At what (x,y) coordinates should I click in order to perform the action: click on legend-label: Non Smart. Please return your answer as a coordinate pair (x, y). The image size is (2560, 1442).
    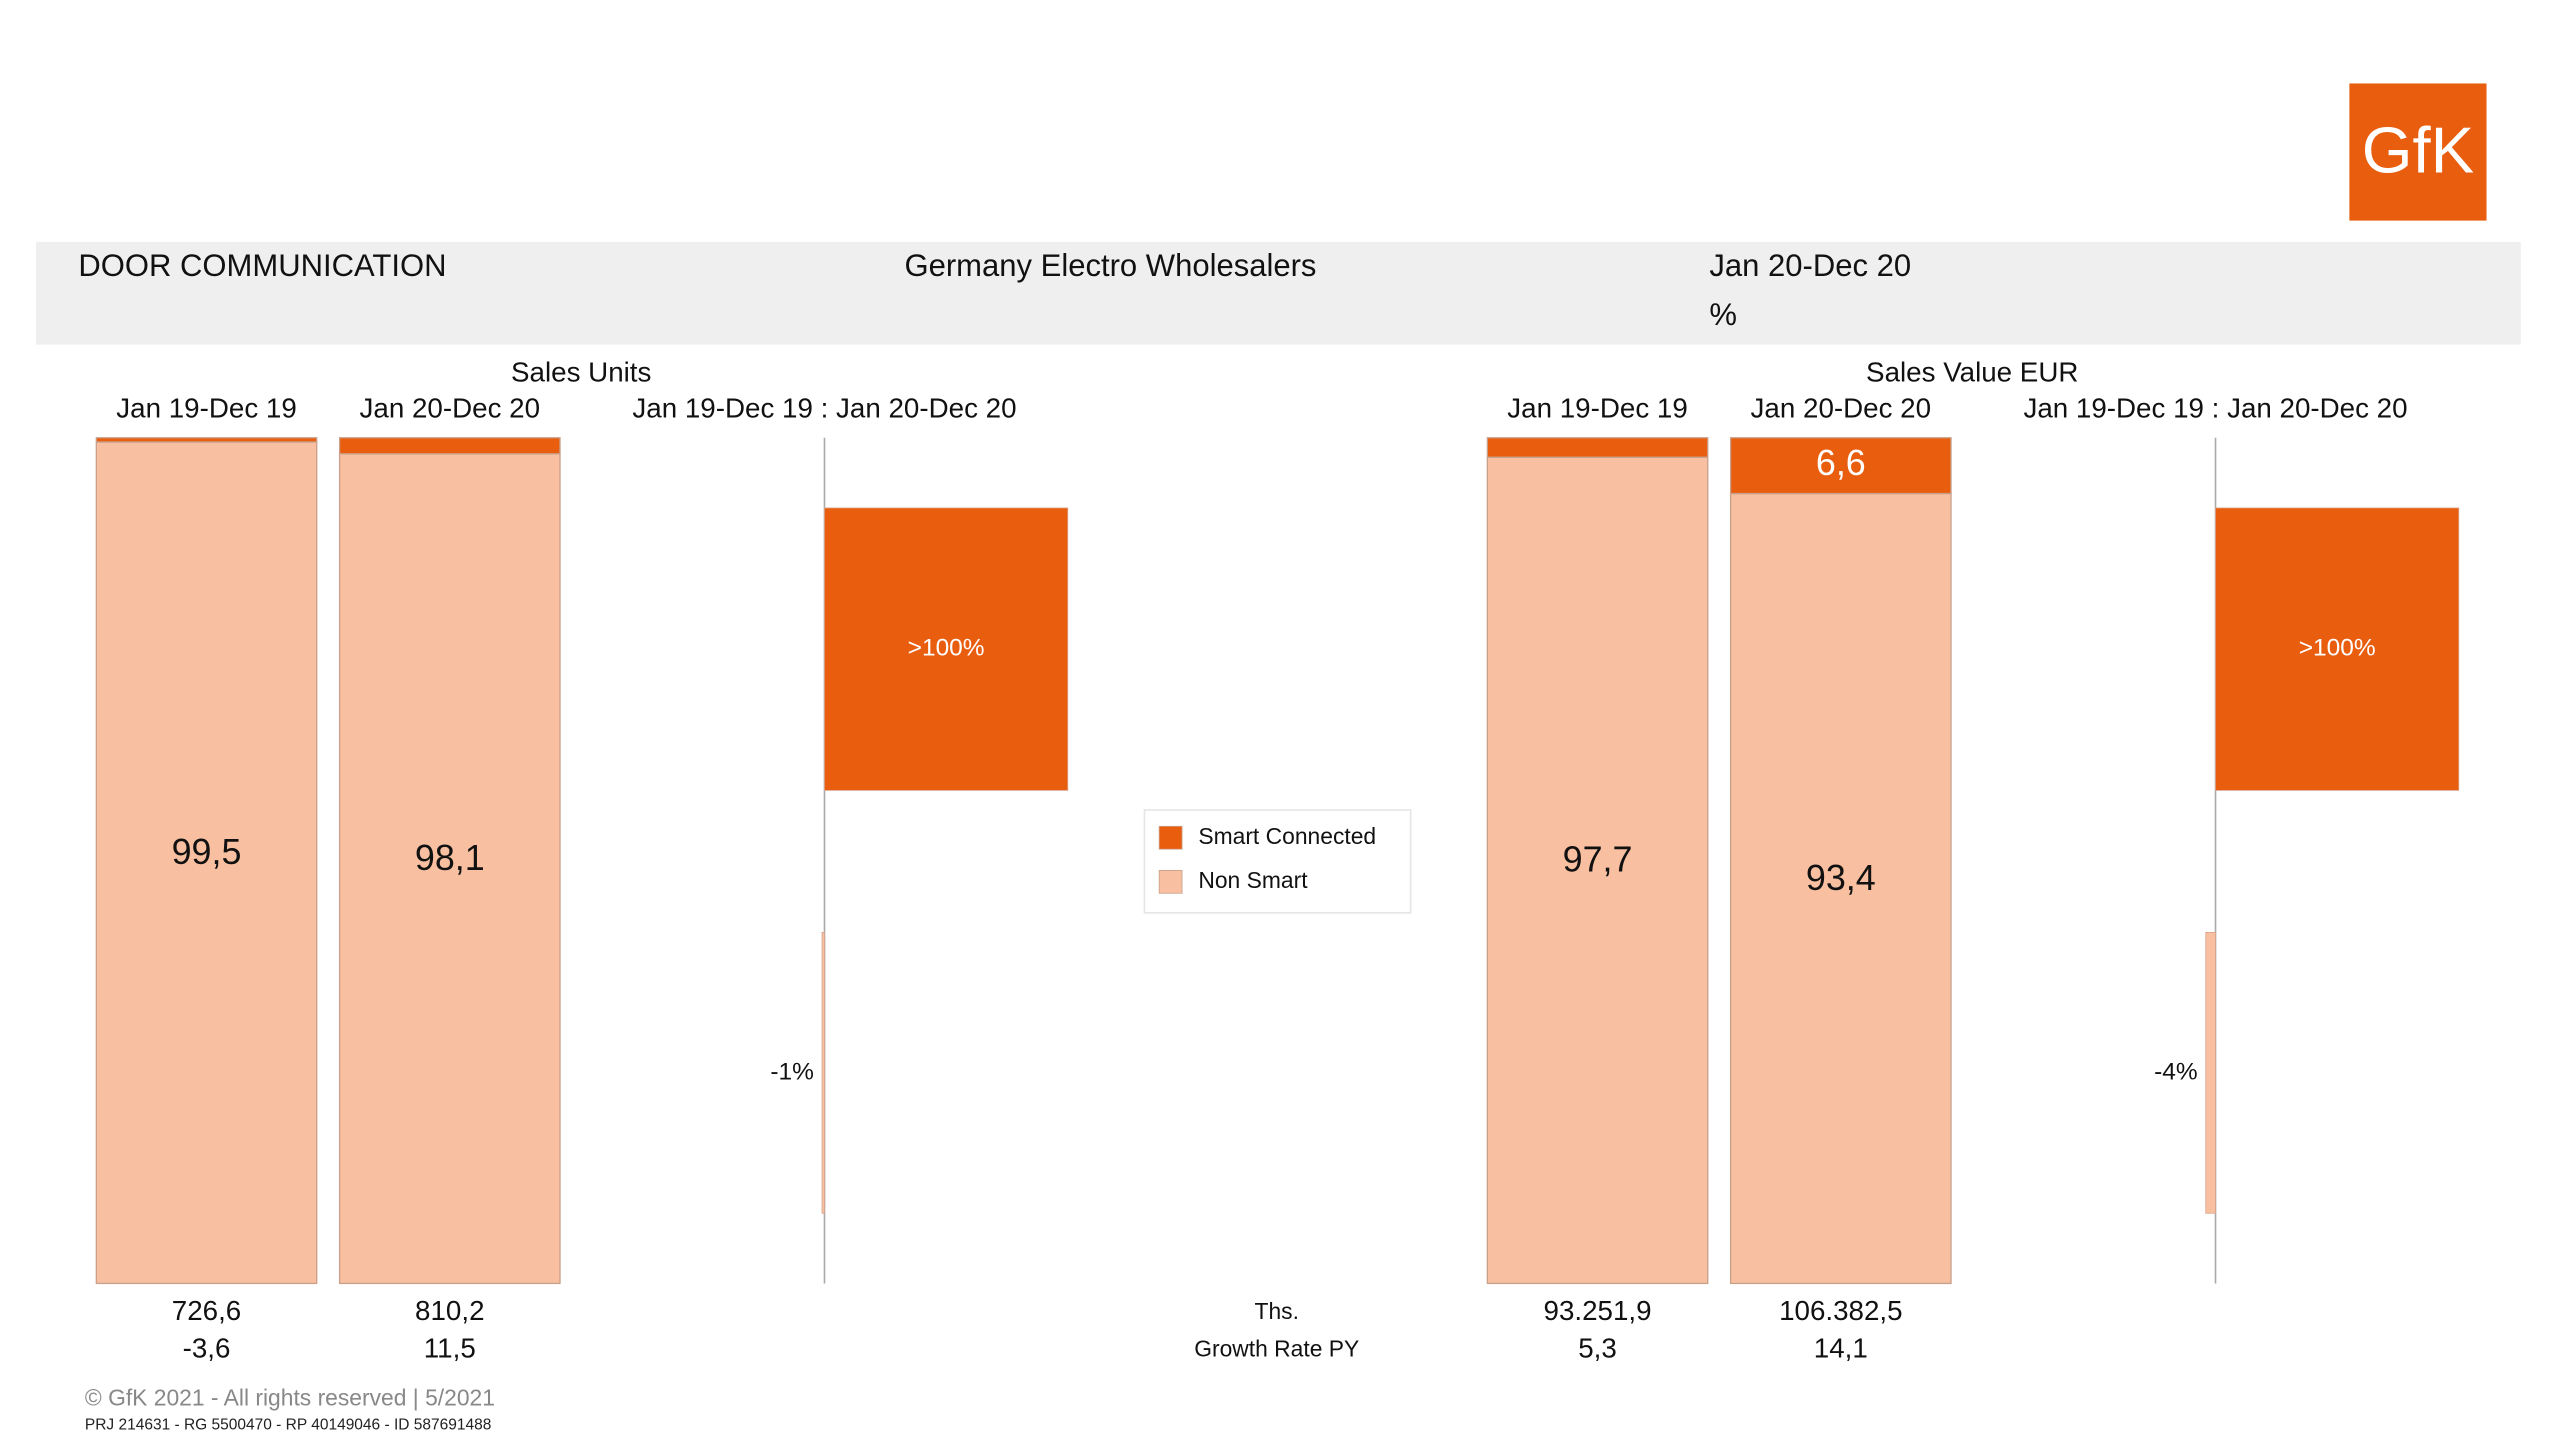
    Looking at the image, I should click on (1253, 880).